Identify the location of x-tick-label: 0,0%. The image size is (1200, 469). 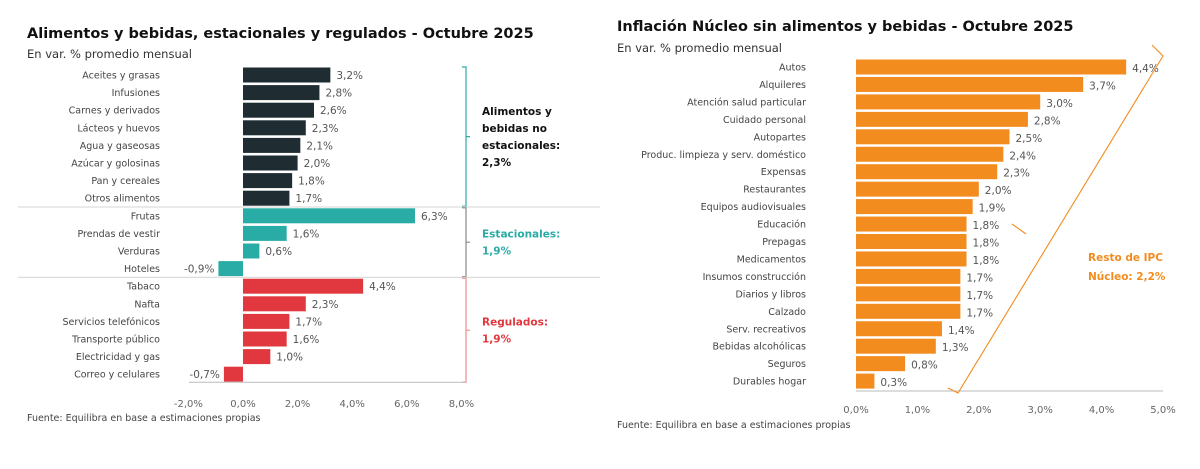
(242, 404).